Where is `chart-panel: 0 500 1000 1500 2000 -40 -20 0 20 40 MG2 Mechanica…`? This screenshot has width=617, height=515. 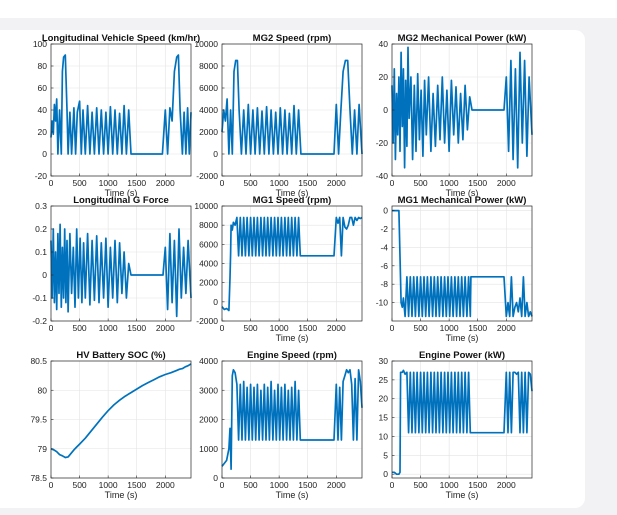
chart-panel: 0 500 1000 1500 2000 -40 -20 0 20 40 MG2 Mechanica… is located at coordinates (454, 115).